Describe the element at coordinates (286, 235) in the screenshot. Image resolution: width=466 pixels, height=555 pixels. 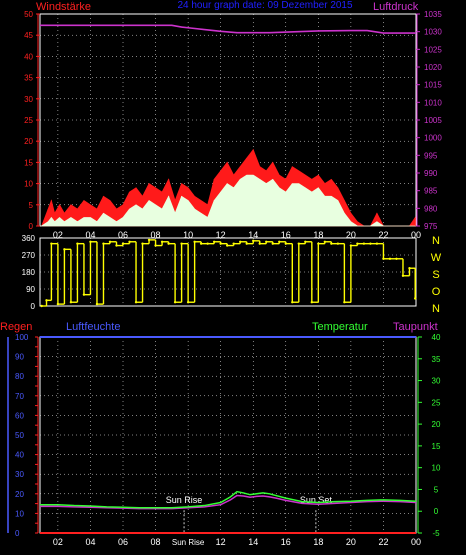
I see `wind-x-tick: 16` at that location.